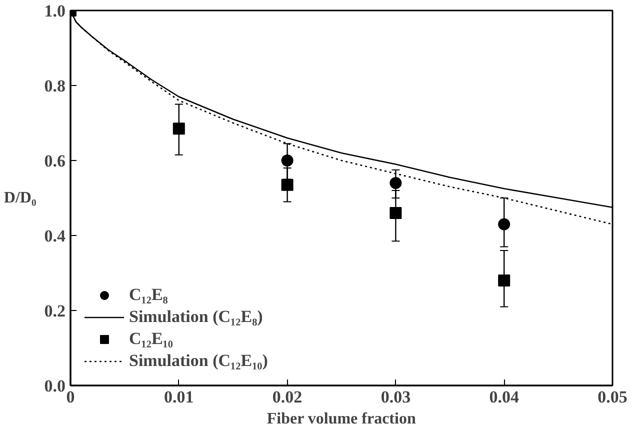  I want to click on y-tick-label: 0.4, so click(55, 236).